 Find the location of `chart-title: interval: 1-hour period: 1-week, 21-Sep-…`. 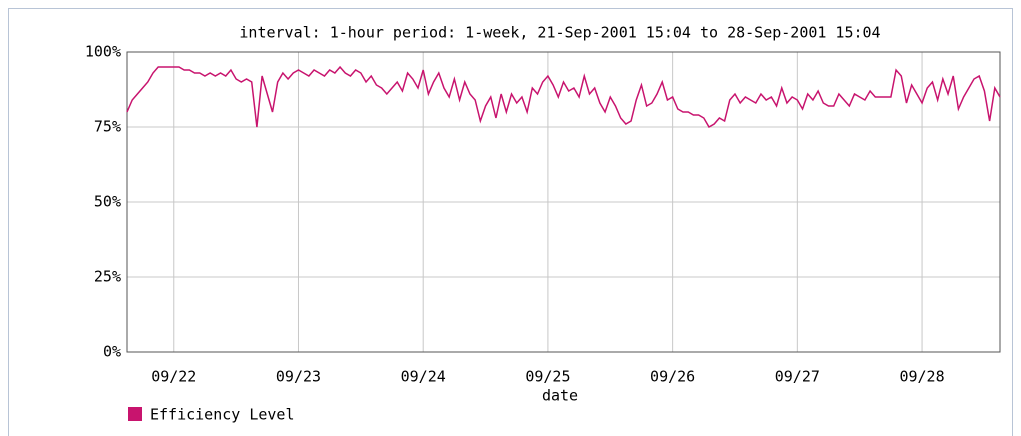

chart-title: interval: 1-hour period: 1-week, 21-Sep-… is located at coordinates (559, 33).